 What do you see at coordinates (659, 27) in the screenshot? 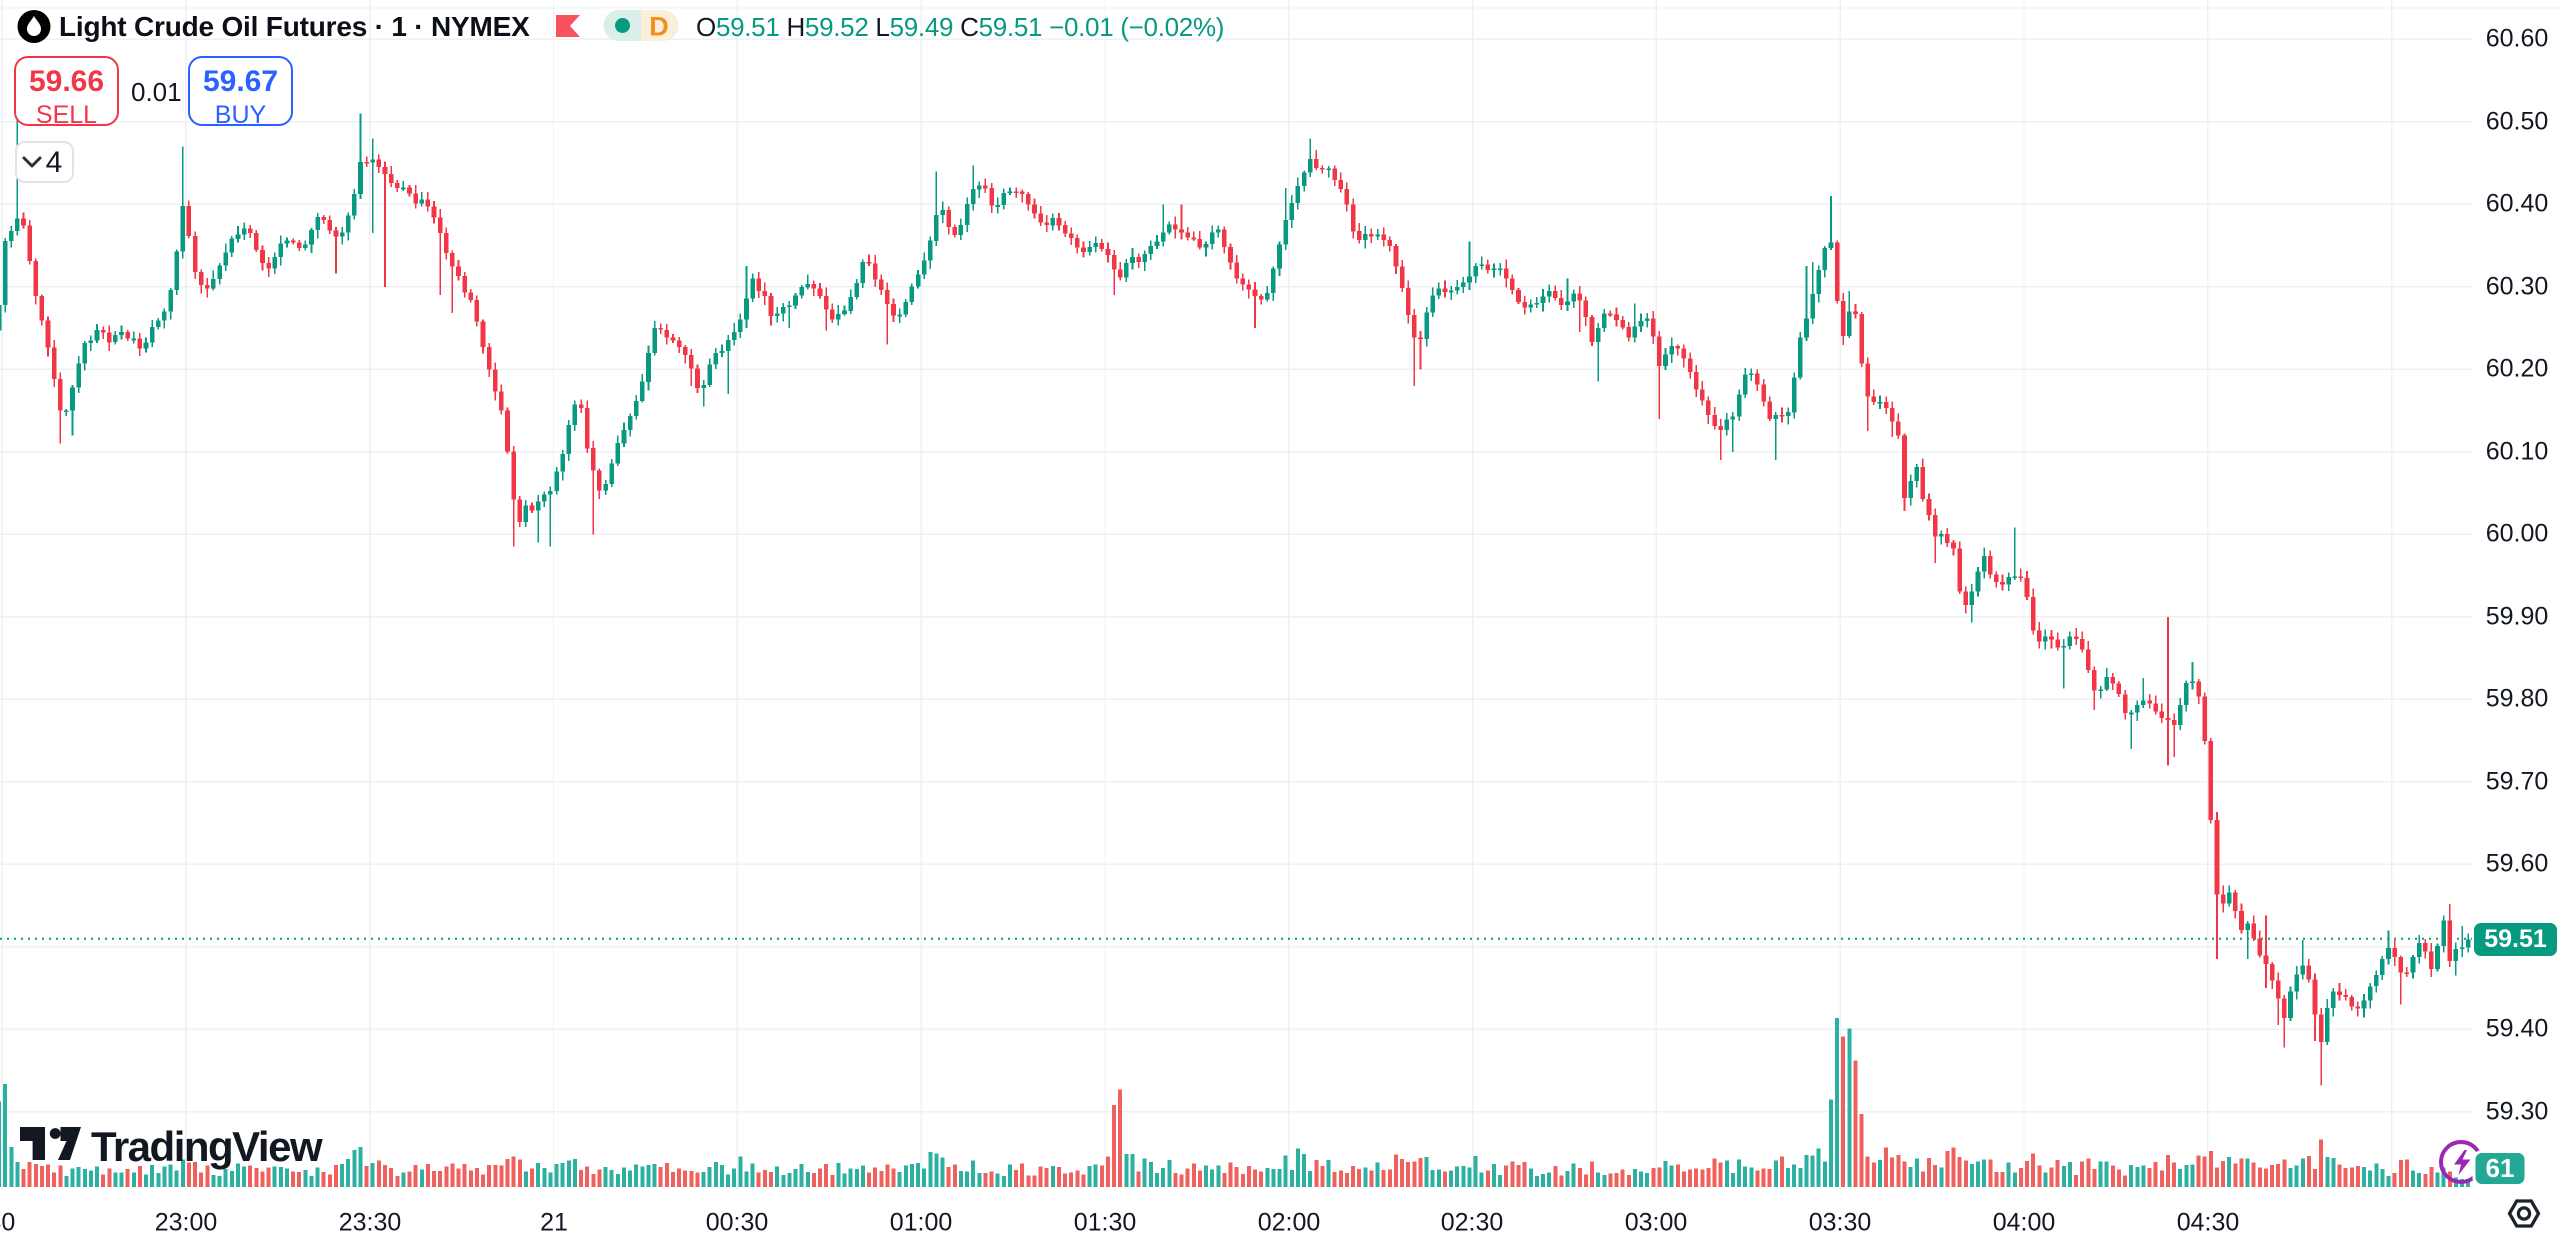
I see `svg-text: D` at bounding box center [659, 27].